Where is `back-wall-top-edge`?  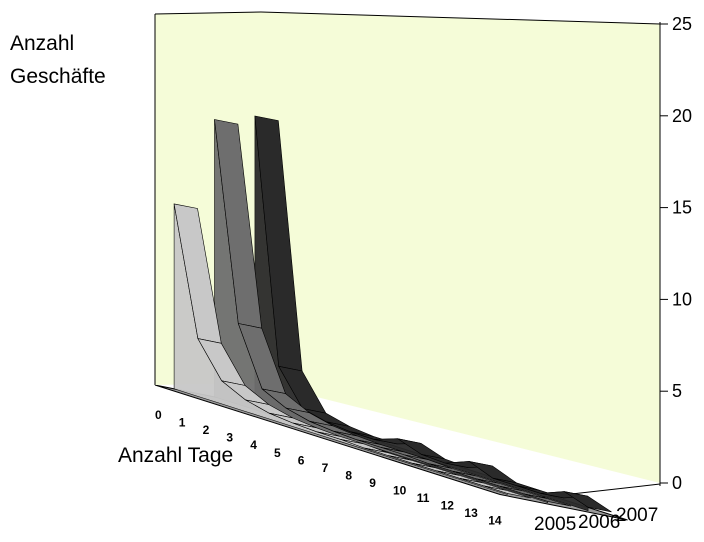 back-wall-top-edge is located at coordinates (208, 13).